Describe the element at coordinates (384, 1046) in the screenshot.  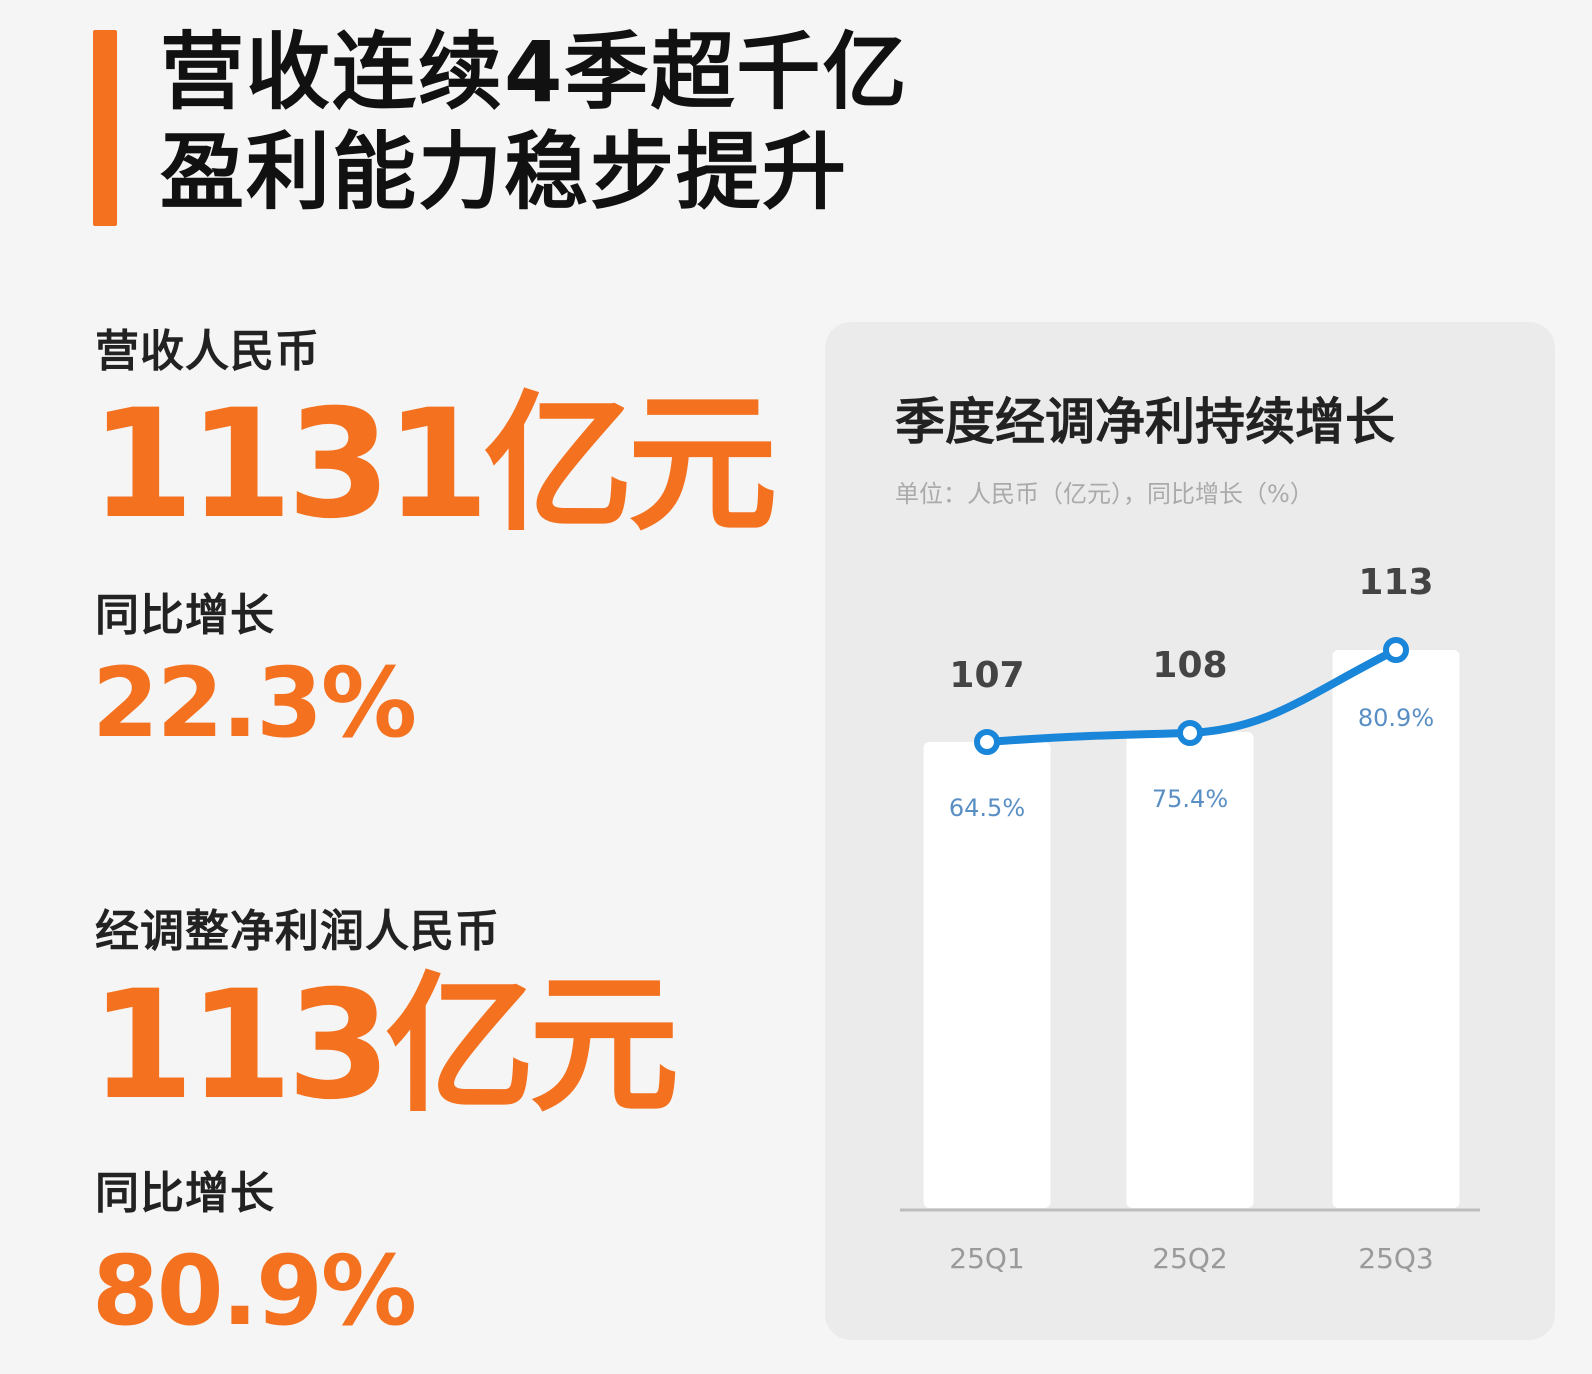
I see `profit-value: 113亿元` at that location.